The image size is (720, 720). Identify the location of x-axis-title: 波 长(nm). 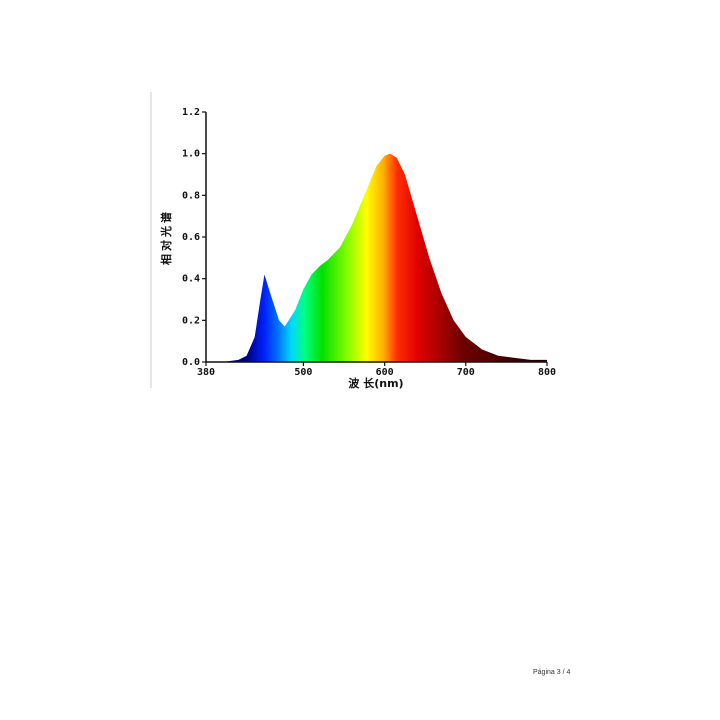
(375, 383).